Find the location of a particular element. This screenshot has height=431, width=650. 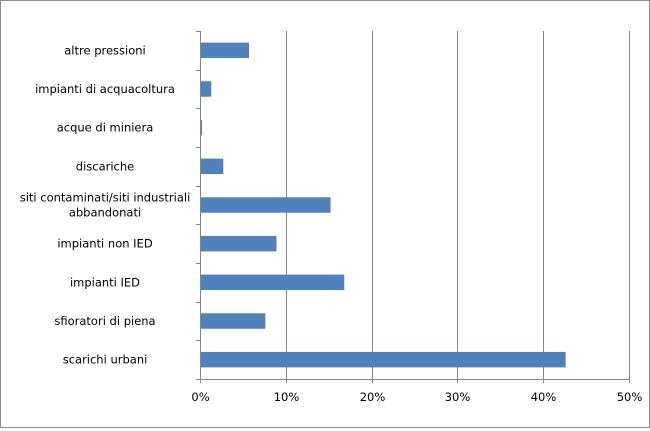

x-tick-label: 20% is located at coordinates (373, 397).